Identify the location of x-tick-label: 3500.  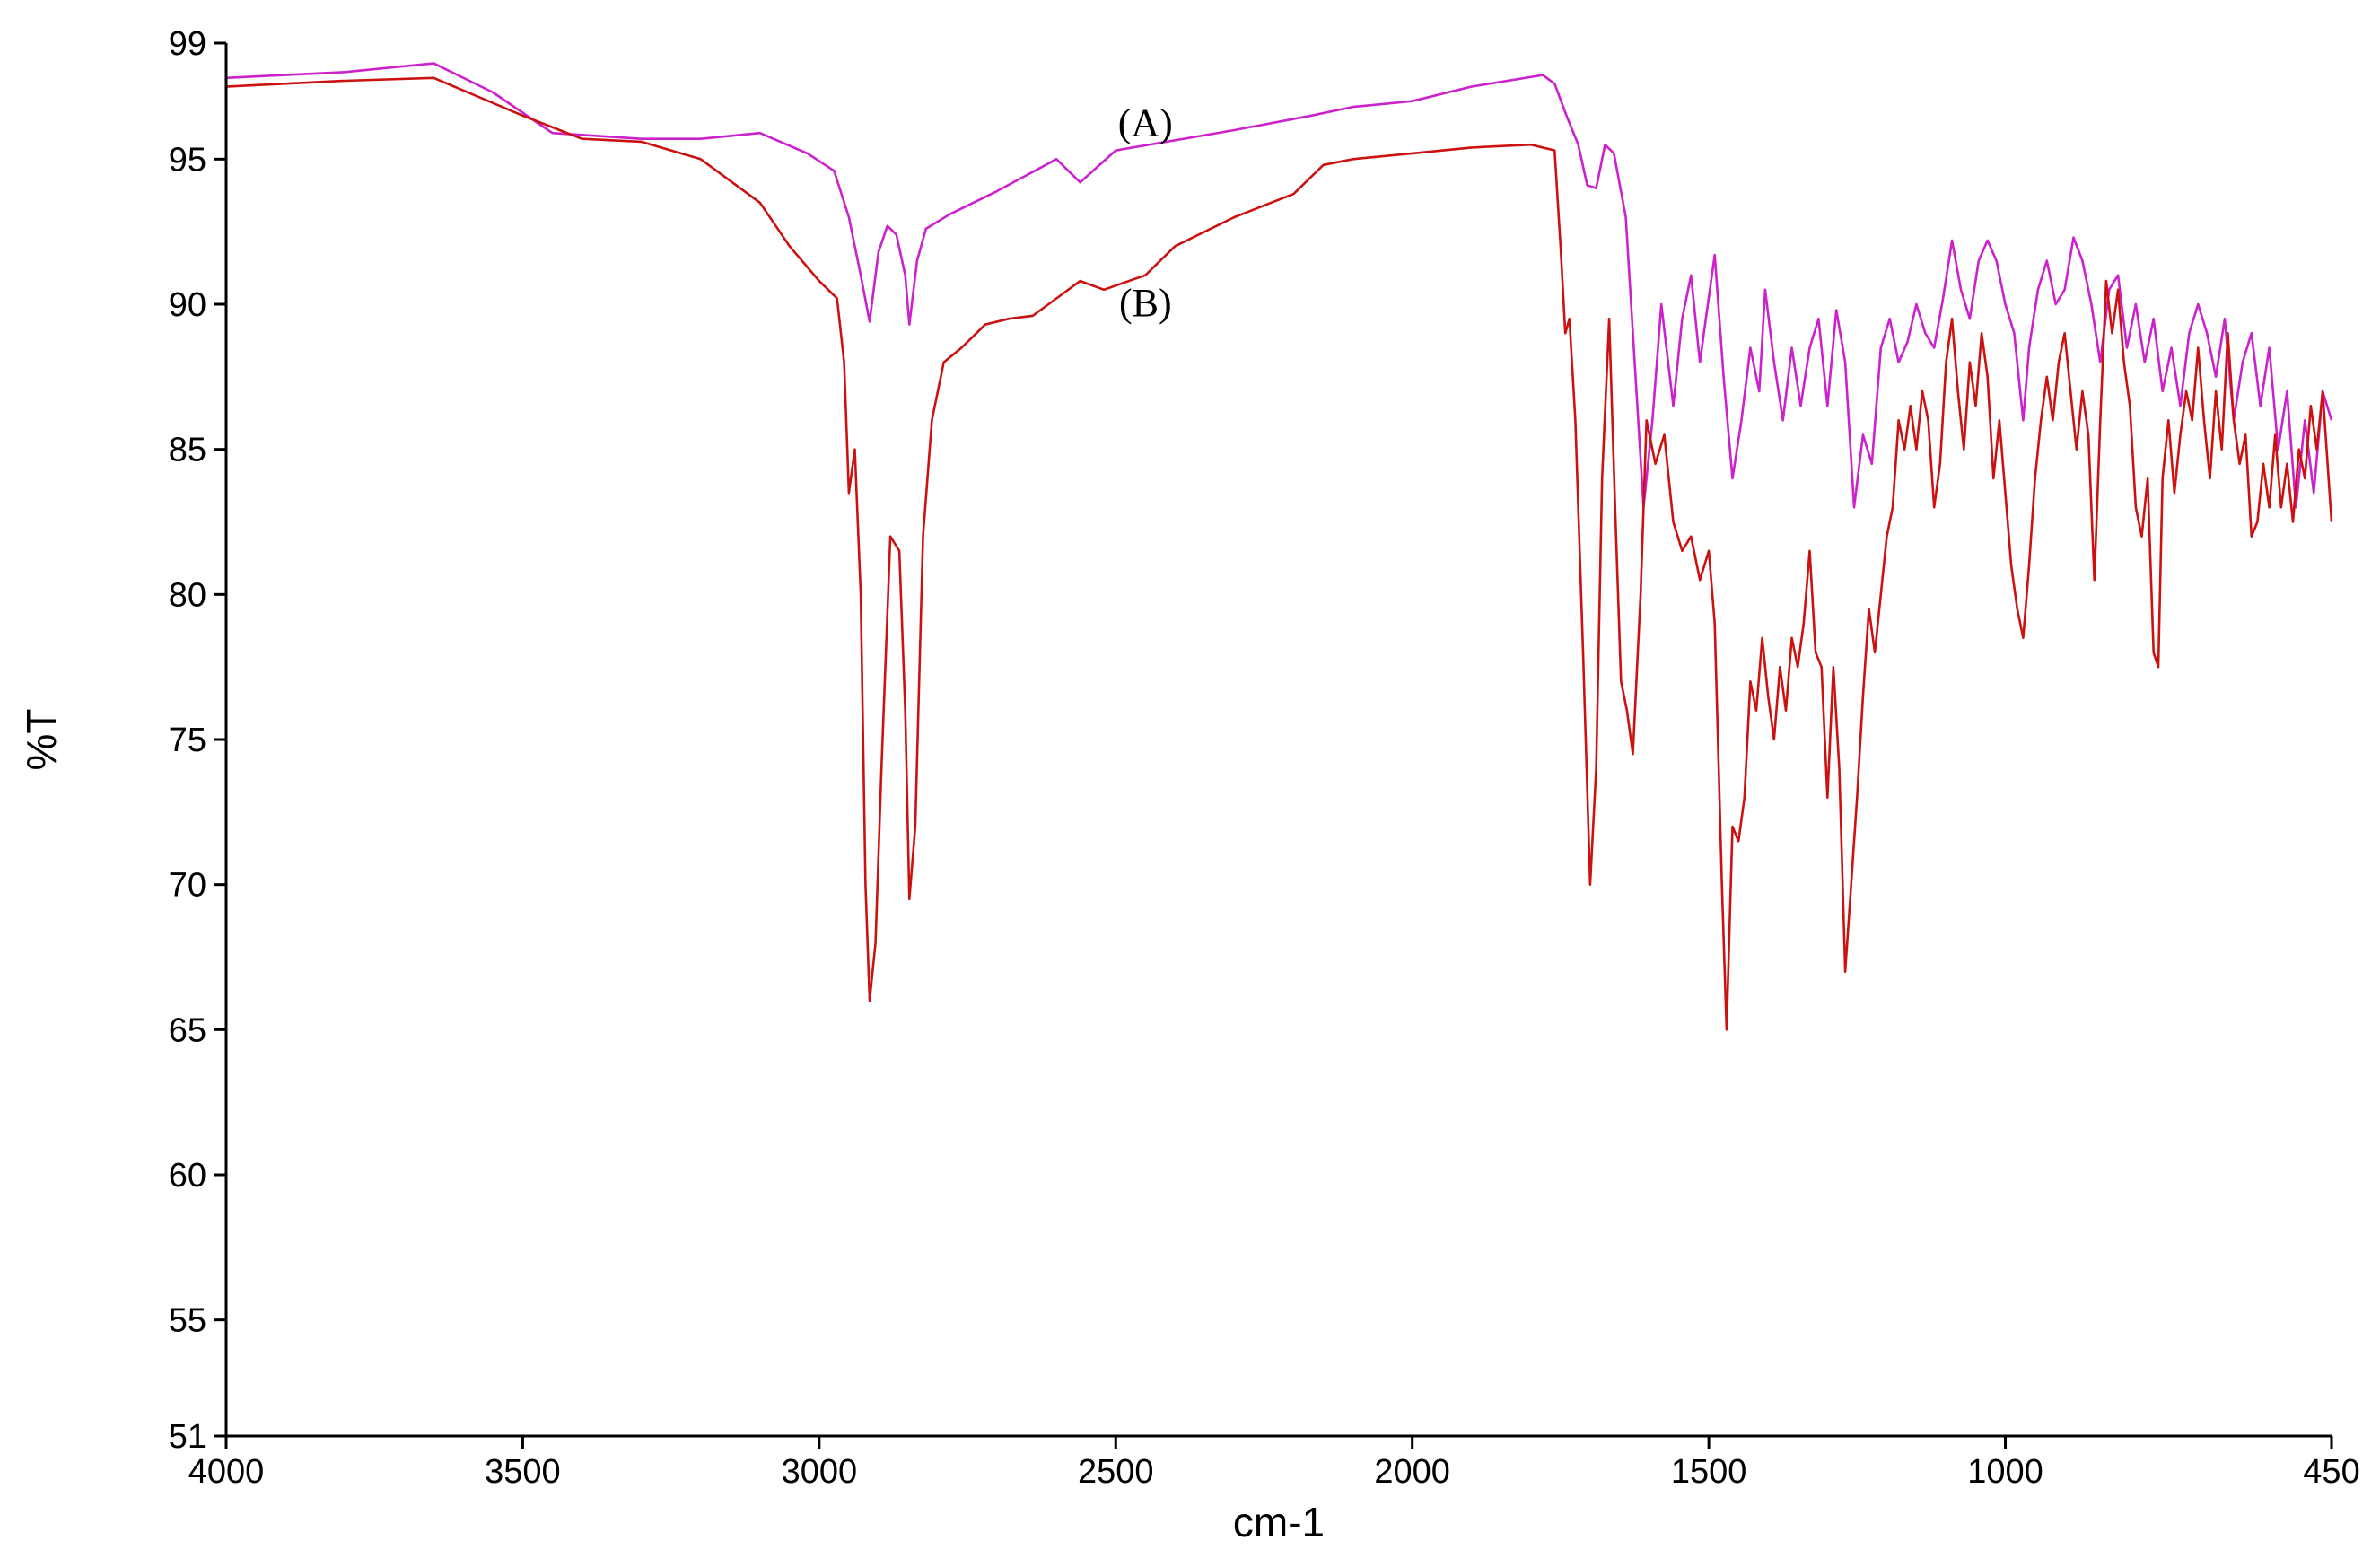
(523, 1472).